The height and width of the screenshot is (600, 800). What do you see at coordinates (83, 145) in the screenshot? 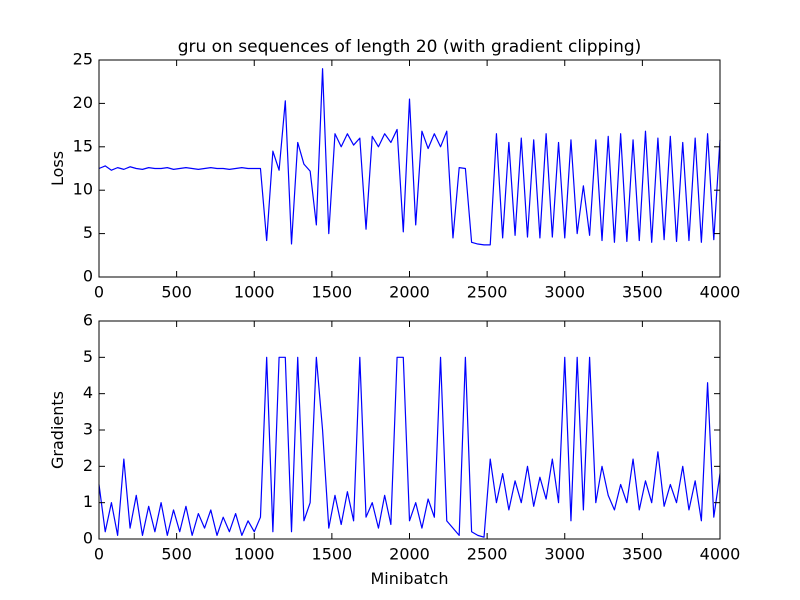
I see `y-tick-label: 15` at bounding box center [83, 145].